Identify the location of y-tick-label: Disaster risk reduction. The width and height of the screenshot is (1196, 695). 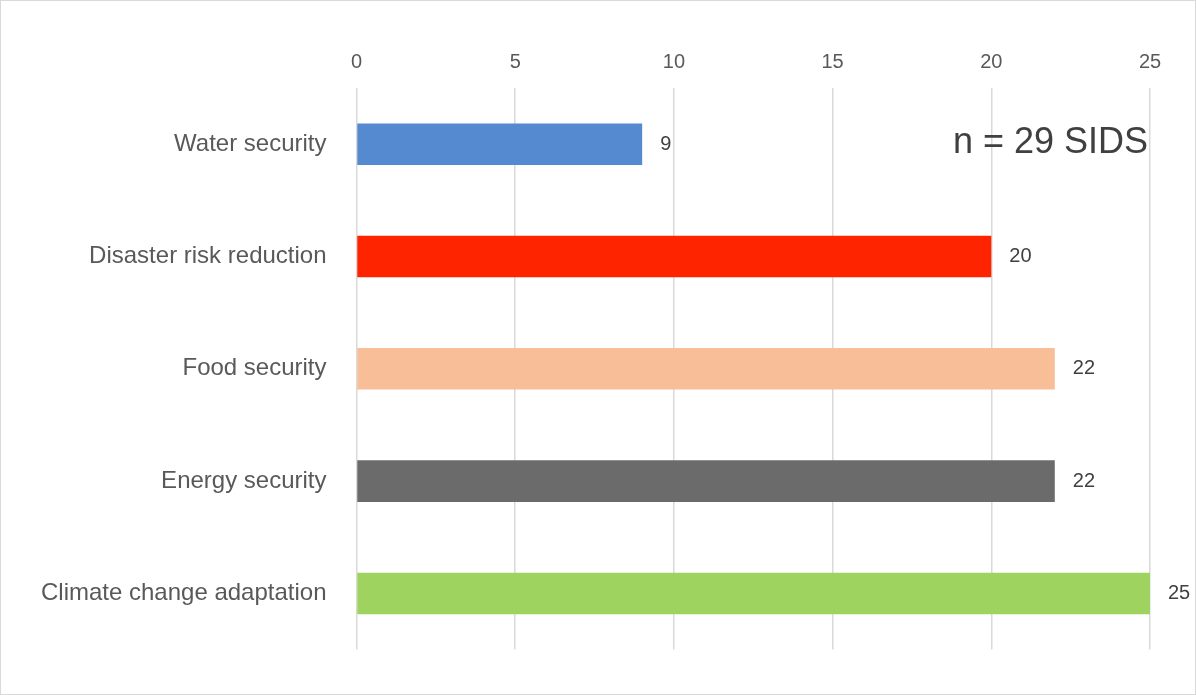
(208, 255).